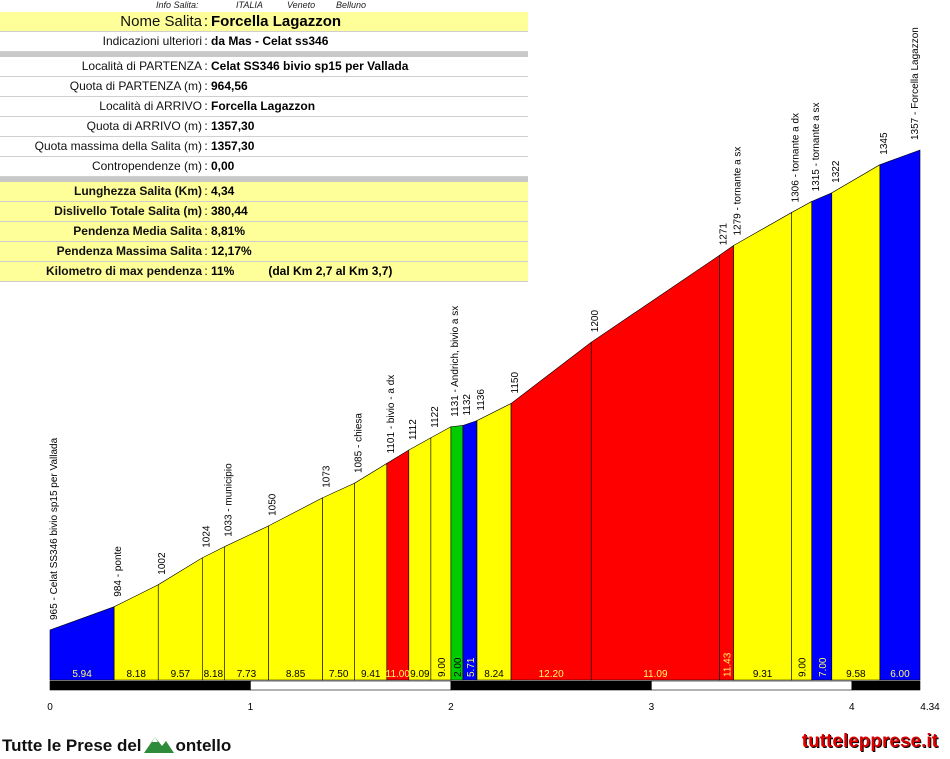 The width and height of the screenshot is (950, 759). What do you see at coordinates (264, 86) in the screenshot?
I see `info-row-start-altitude: Quota di PARTENZA (m): 964,56` at bounding box center [264, 86].